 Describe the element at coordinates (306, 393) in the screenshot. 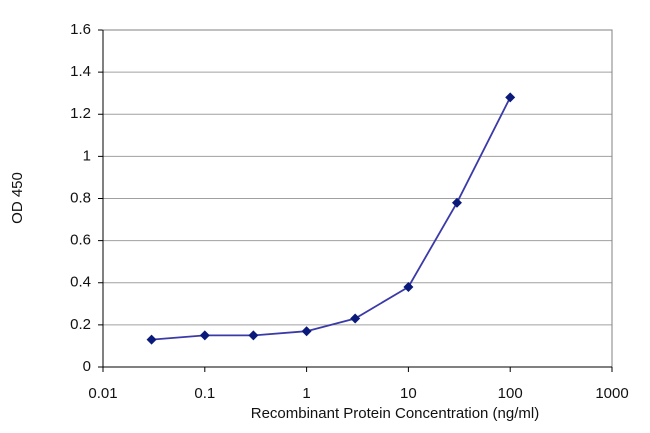

I see `x-tick-label: 1` at that location.